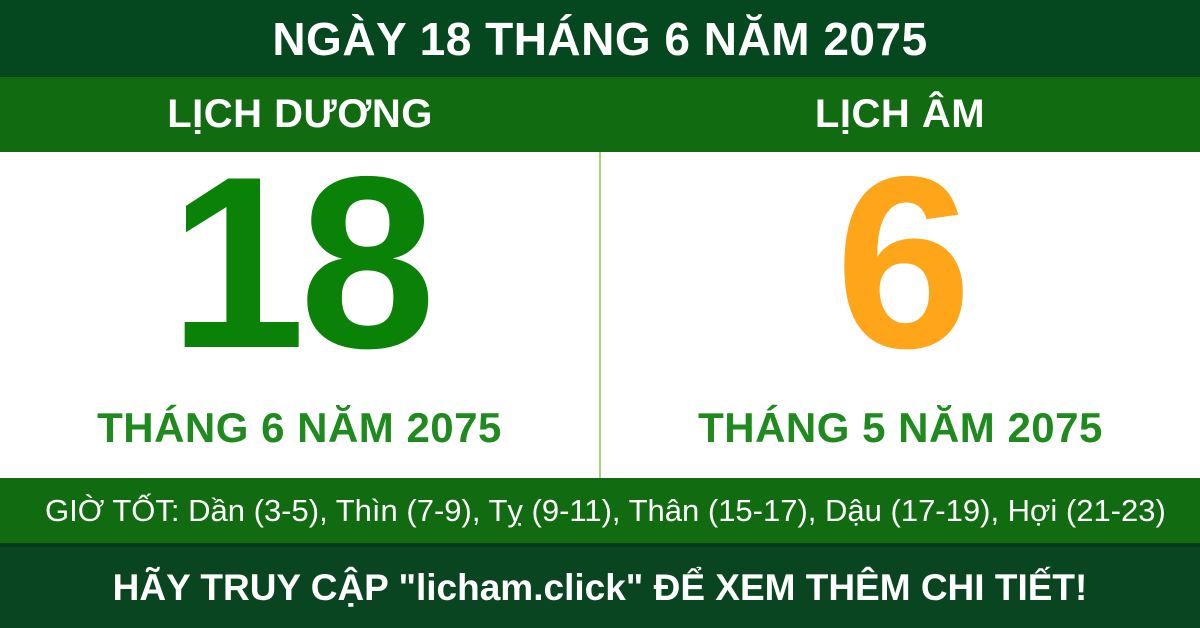 This screenshot has height=628, width=1200. I want to click on solar-day: 18, so click(302, 262).